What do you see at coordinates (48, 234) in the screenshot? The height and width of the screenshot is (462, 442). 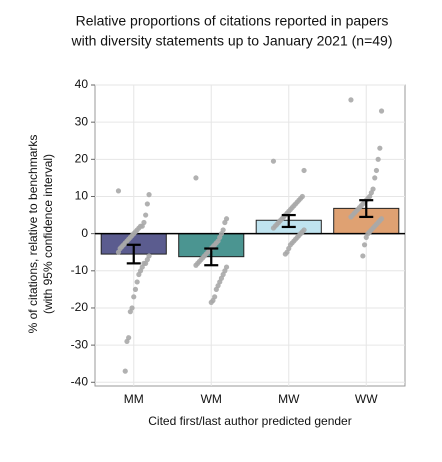 I see `y-axis-label: (with 95% confidence interval)` at bounding box center [48, 234].